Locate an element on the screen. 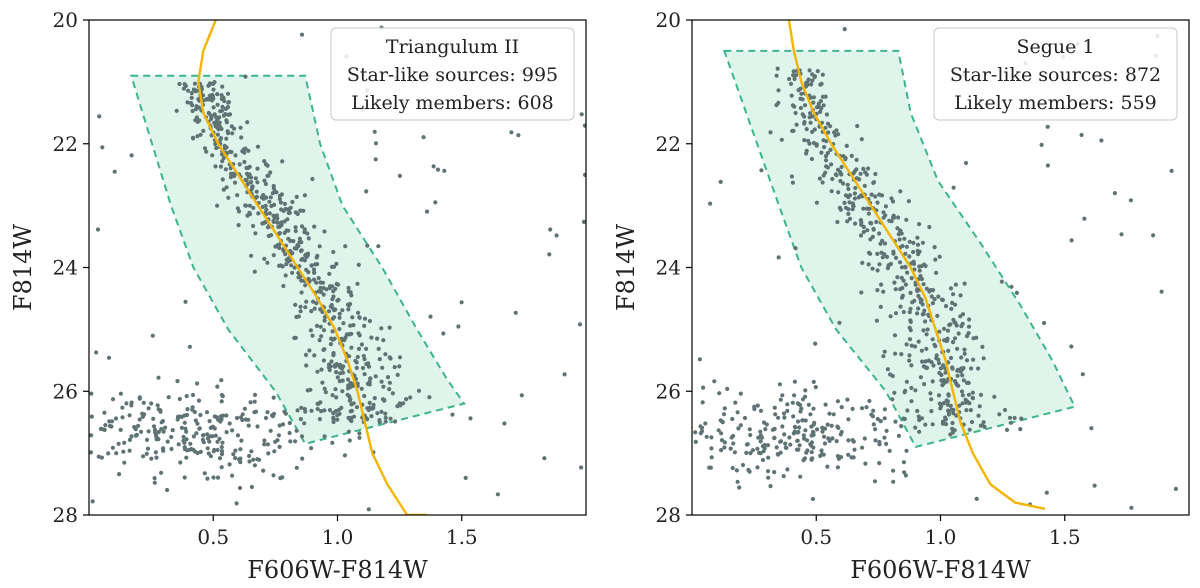  y-tick-label: 26 is located at coordinates (65, 391).